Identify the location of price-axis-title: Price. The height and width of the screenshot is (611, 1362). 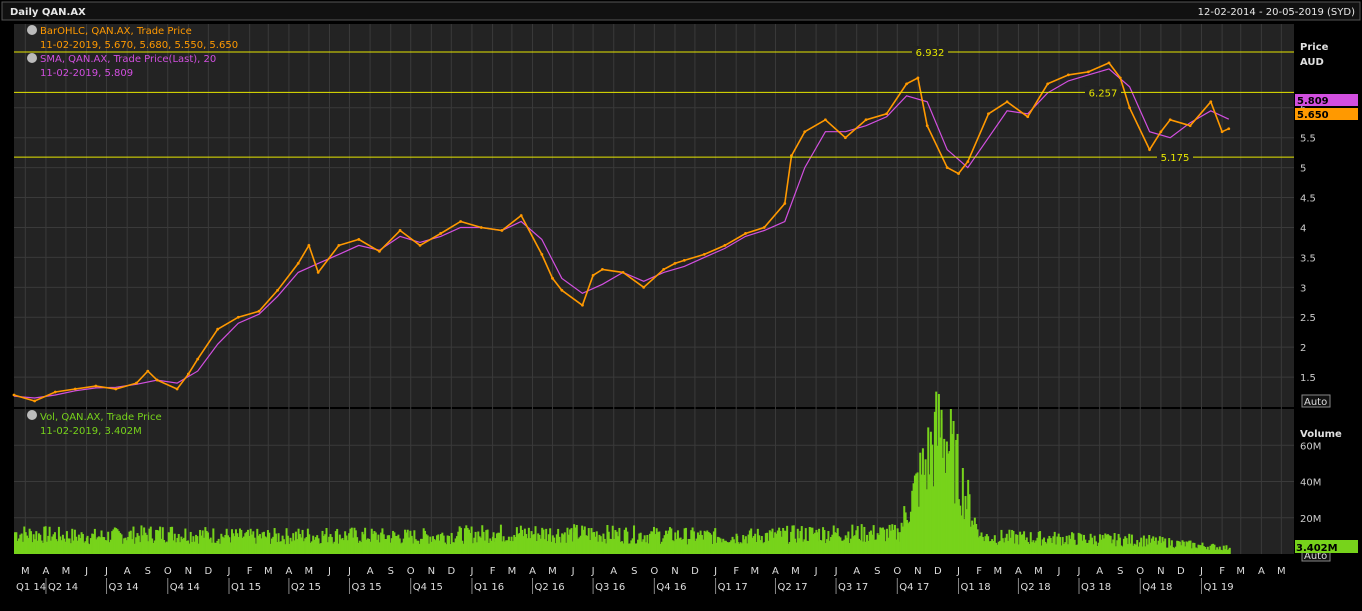
(1314, 47).